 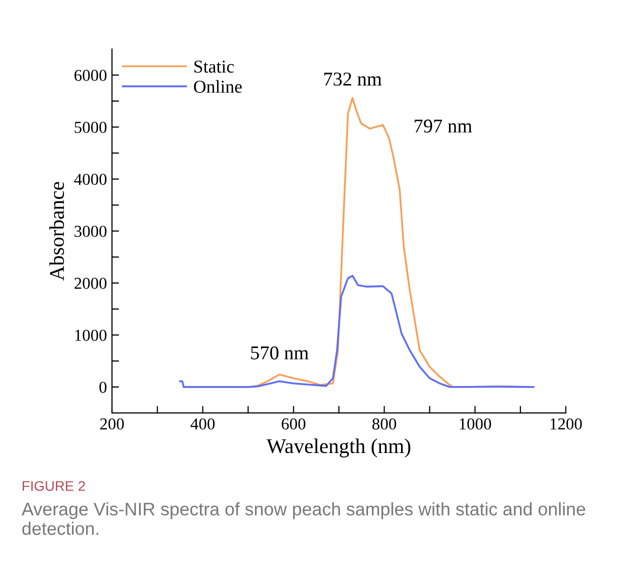 What do you see at coordinates (202, 424) in the screenshot?
I see `x-tick-label: 400` at bounding box center [202, 424].